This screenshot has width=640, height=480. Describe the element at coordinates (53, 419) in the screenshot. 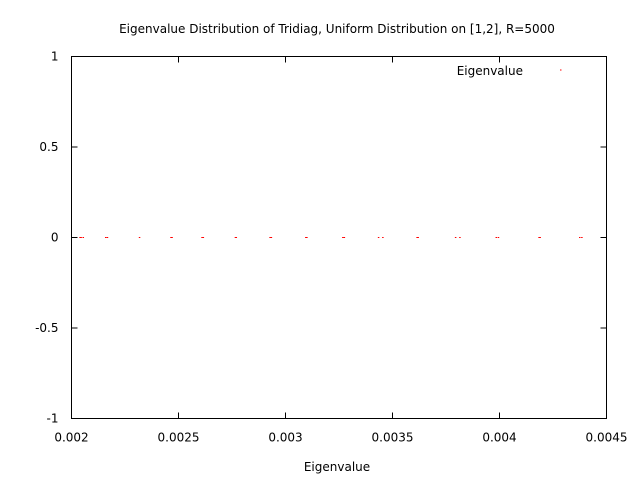

I see `y-tick-label: -1` at that location.